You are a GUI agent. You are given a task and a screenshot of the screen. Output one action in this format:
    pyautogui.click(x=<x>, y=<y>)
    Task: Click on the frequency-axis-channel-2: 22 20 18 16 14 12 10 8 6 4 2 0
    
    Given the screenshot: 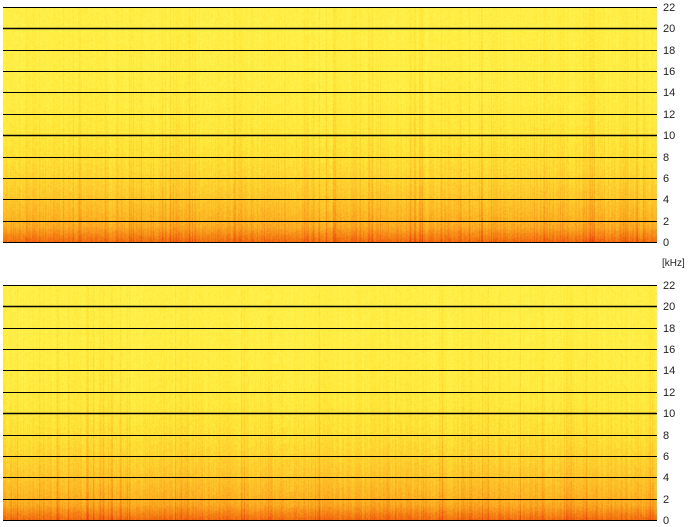 What is the action you would take?
    pyautogui.click(x=673, y=403)
    